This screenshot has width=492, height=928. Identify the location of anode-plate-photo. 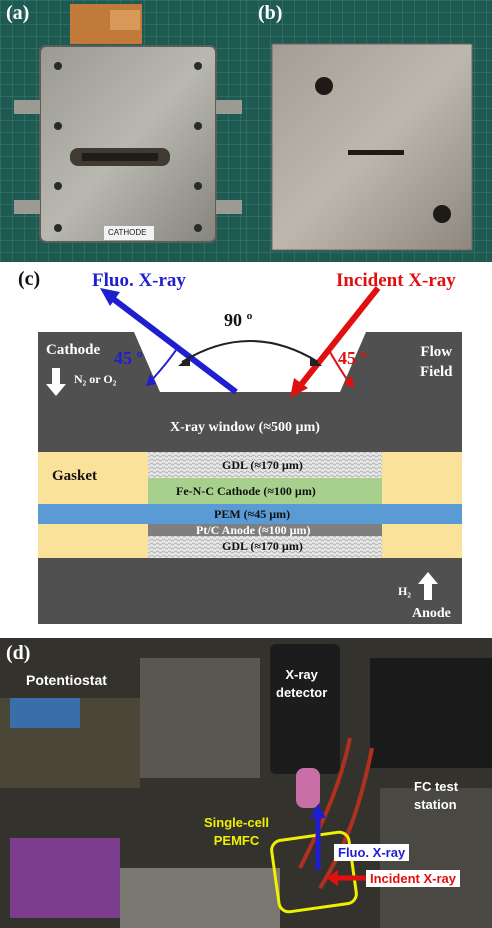
(369, 131).